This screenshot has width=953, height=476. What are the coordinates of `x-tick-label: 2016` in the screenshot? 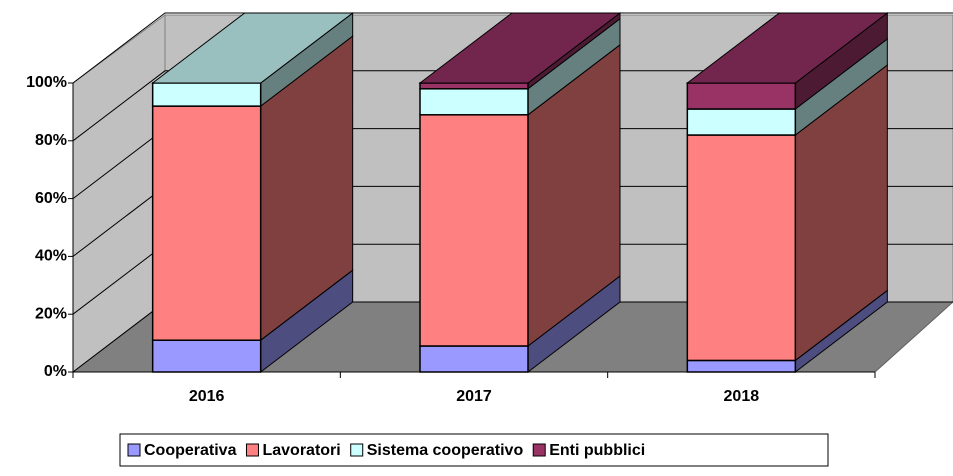 It's located at (207, 396).